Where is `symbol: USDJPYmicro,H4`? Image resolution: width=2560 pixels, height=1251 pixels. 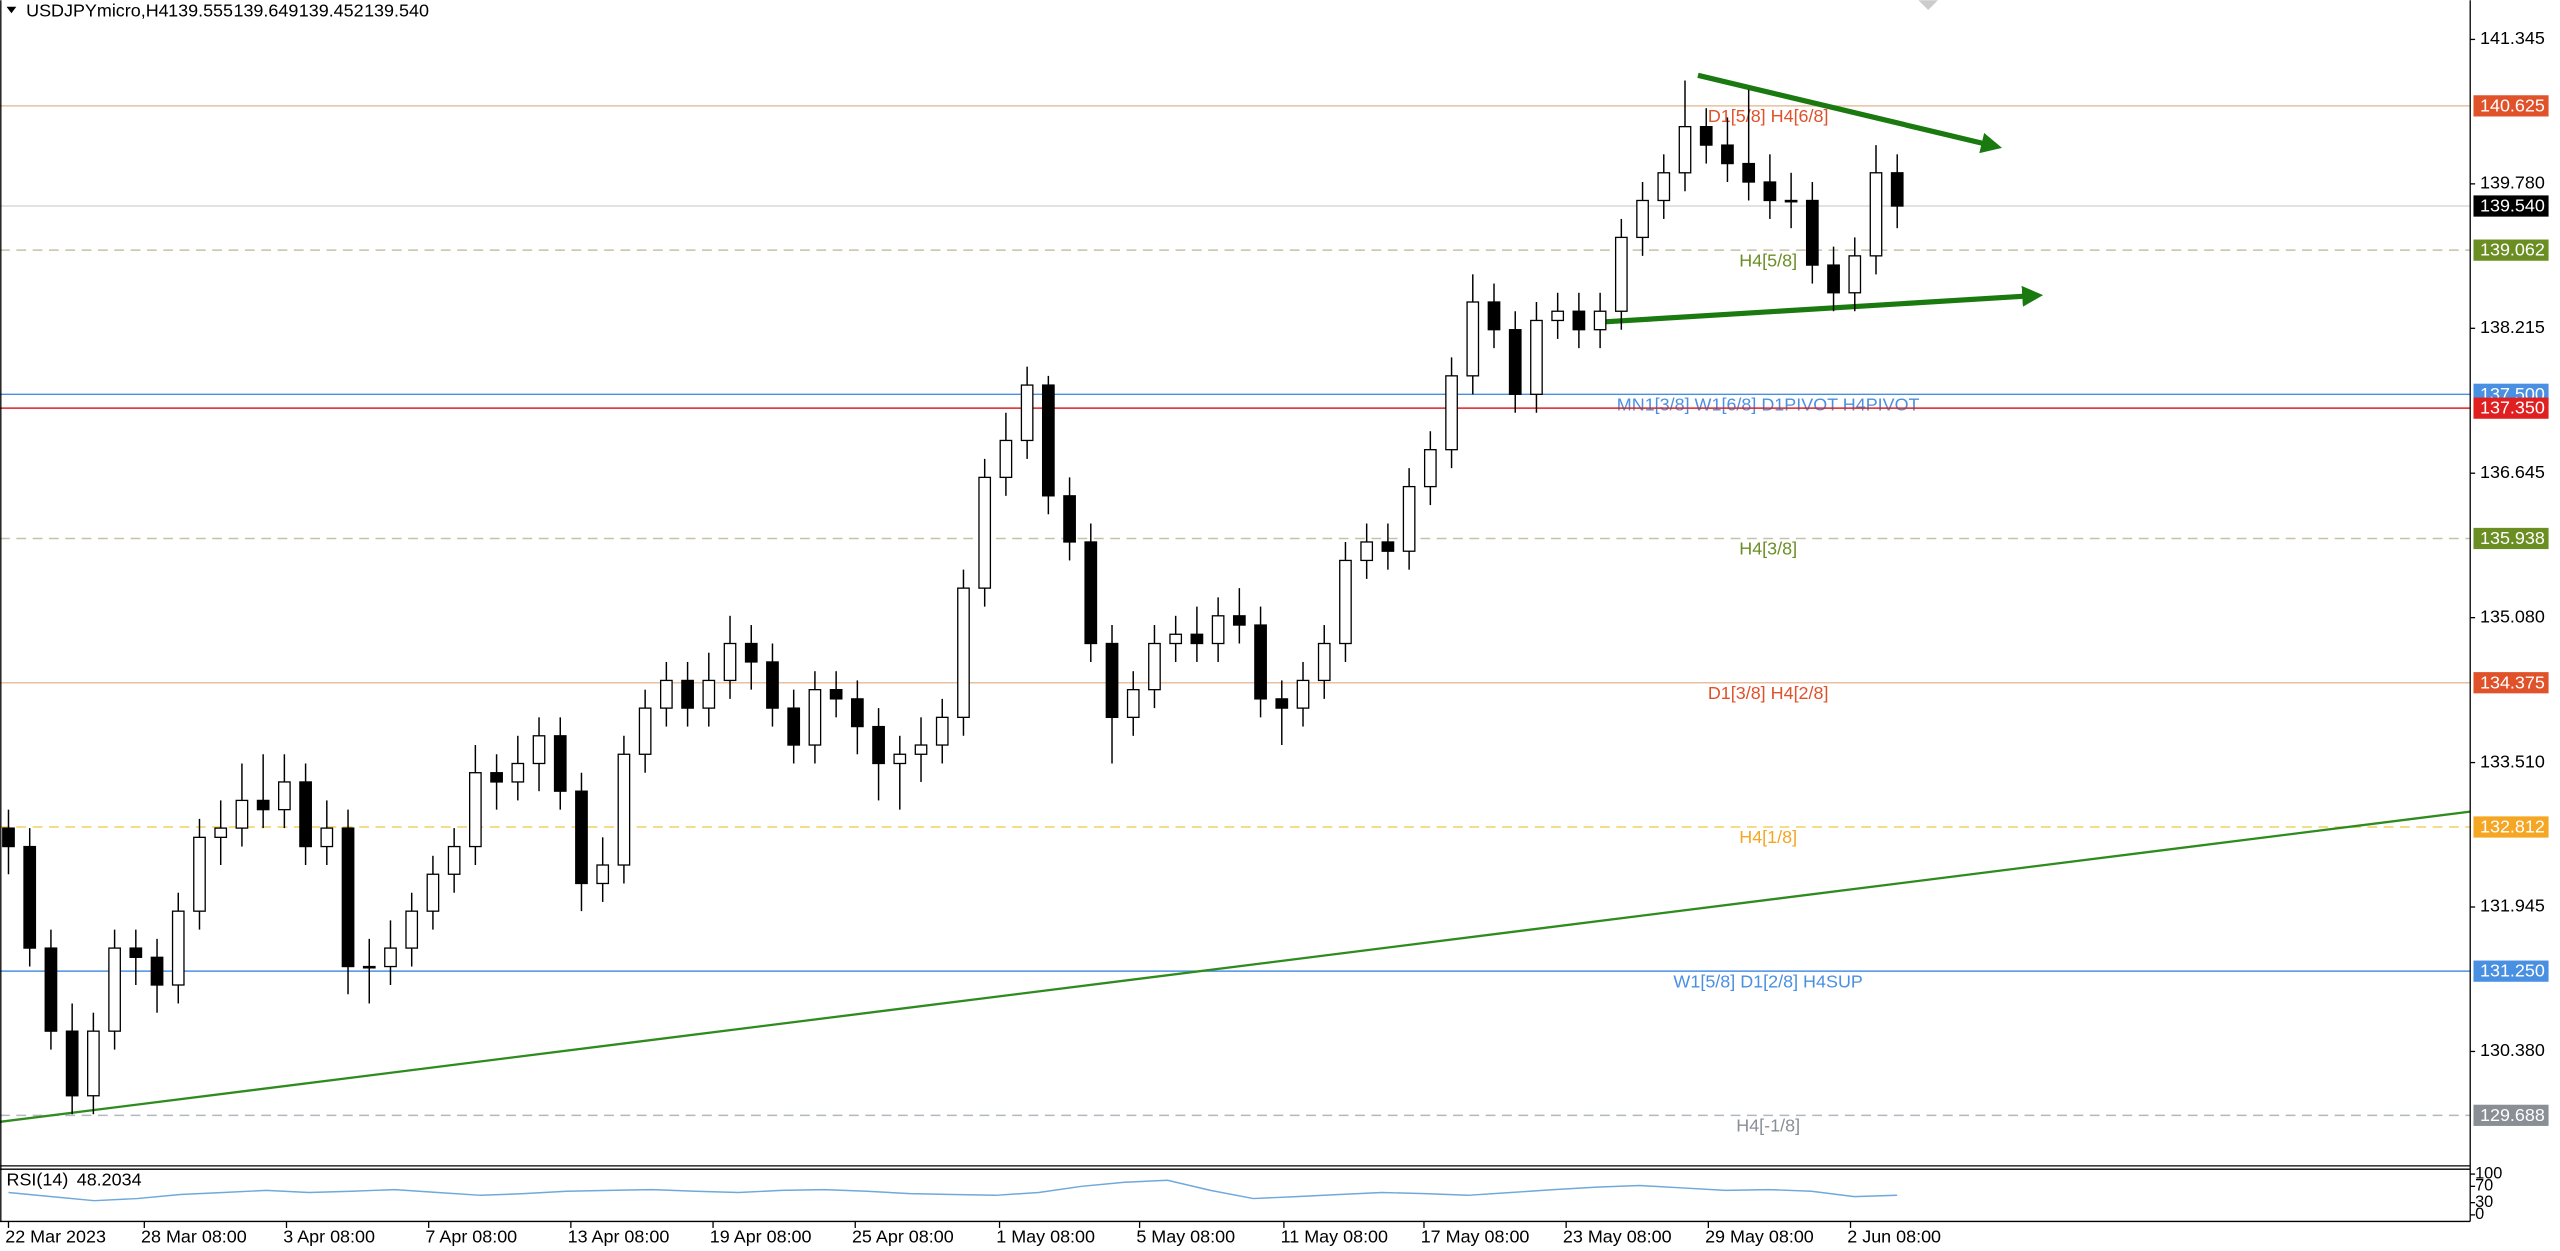 symbol: USDJPYmicro,H4 is located at coordinates (97, 10).